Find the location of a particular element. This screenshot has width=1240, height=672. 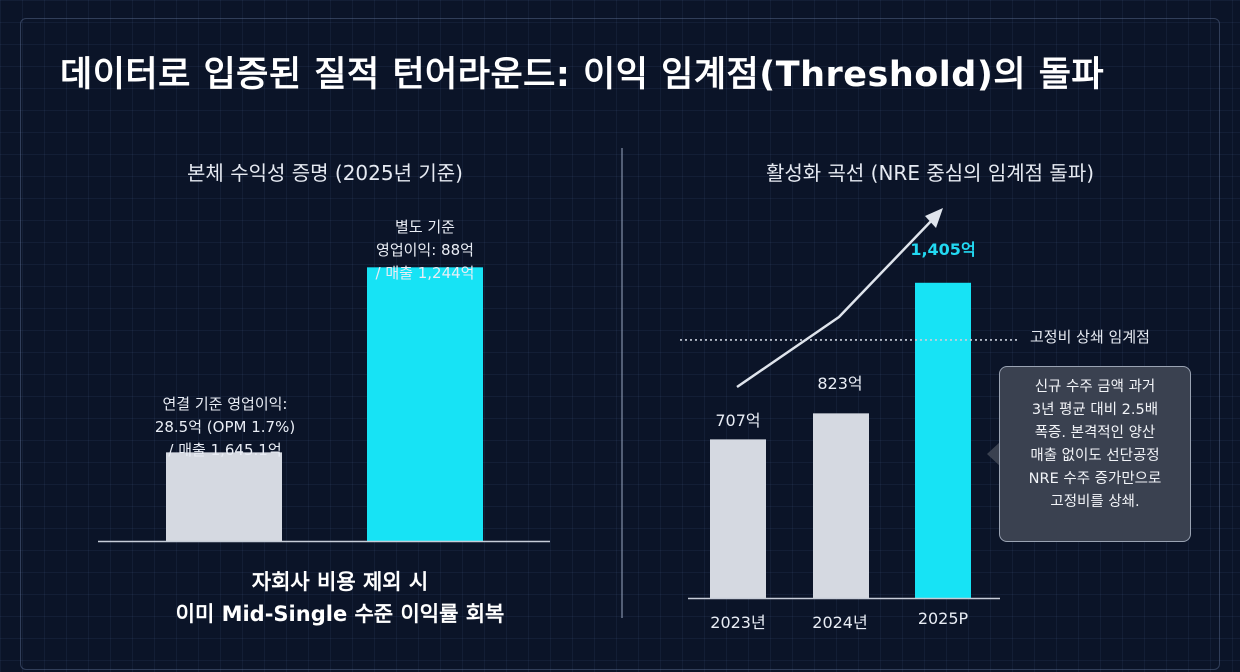

left-panel-subtitle: 본체 수익성 증명 (2025년 기준) is located at coordinates (325, 173).